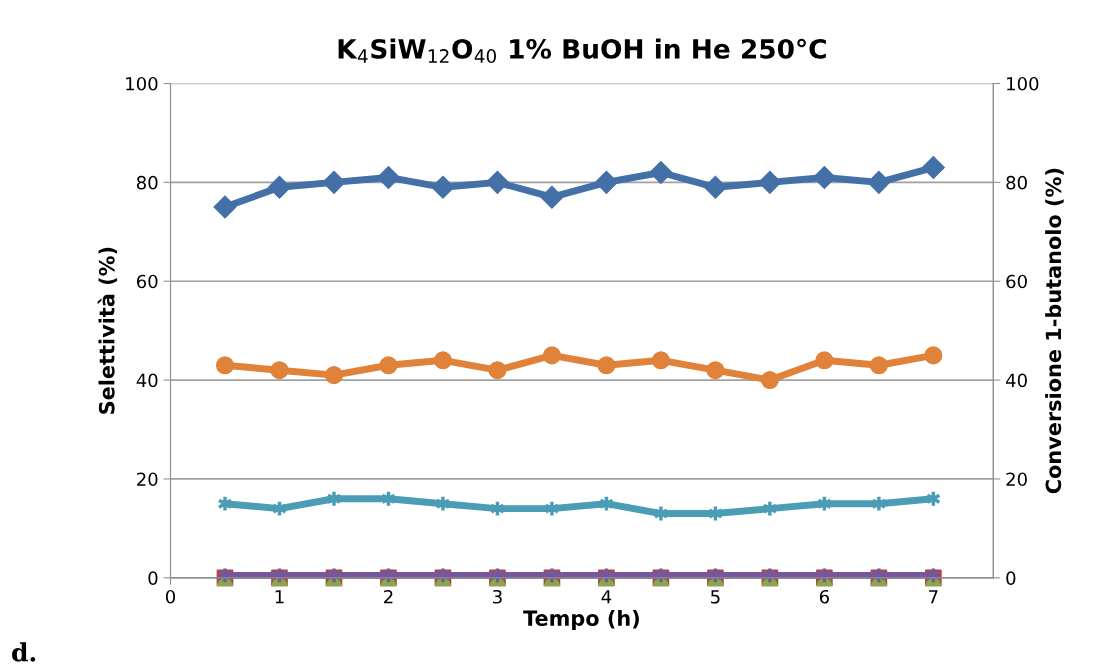  Describe the element at coordinates (279, 597) in the screenshot. I see `x-tick-label: 1` at that location.